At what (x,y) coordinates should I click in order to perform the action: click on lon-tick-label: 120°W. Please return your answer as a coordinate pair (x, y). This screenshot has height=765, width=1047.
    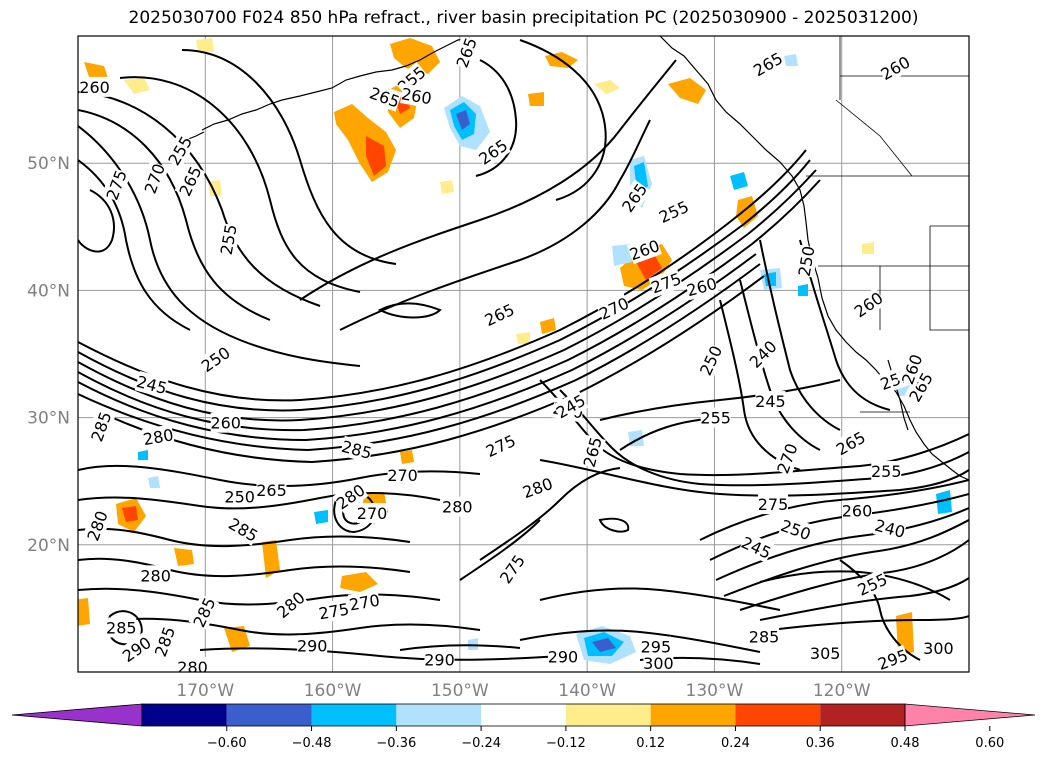
    Looking at the image, I should click on (842, 691).